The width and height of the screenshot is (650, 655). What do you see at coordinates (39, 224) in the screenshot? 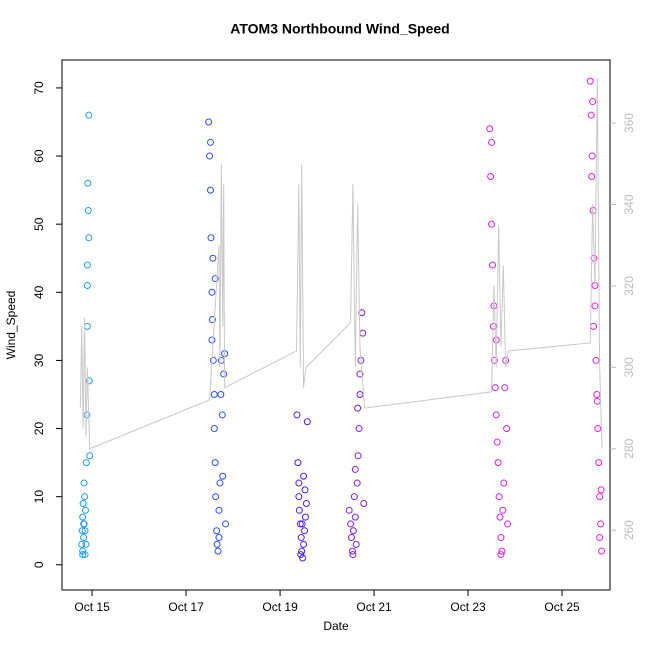
I see `y-tick-label: 50` at bounding box center [39, 224].